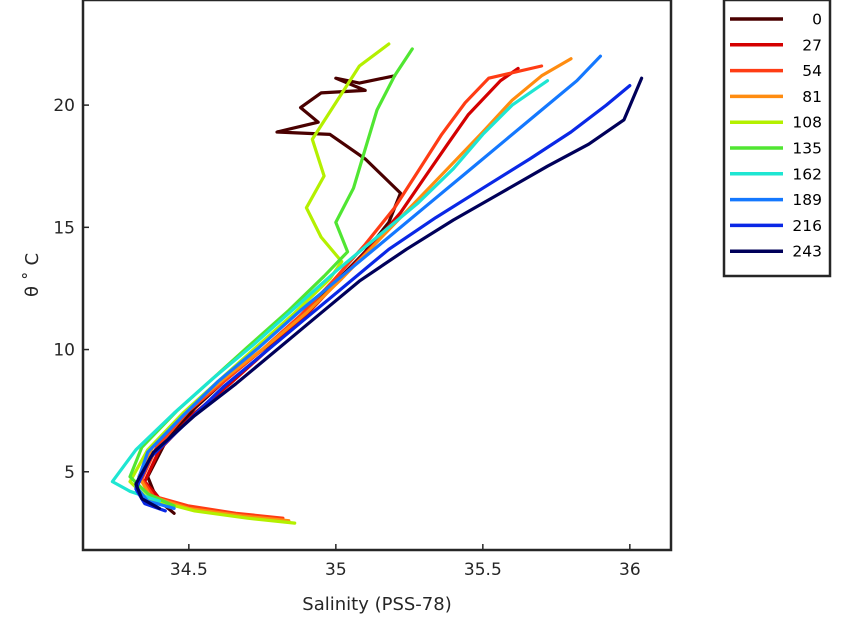  Describe the element at coordinates (807, 174) in the screenshot. I see `legend-label-162: 162` at that location.